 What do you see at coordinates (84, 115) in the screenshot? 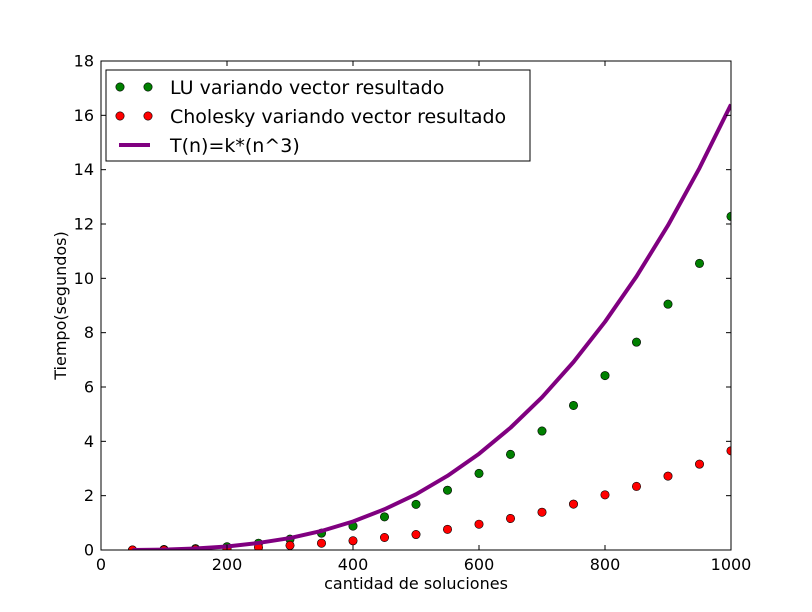
I see `y-tick-label: 16` at bounding box center [84, 115].